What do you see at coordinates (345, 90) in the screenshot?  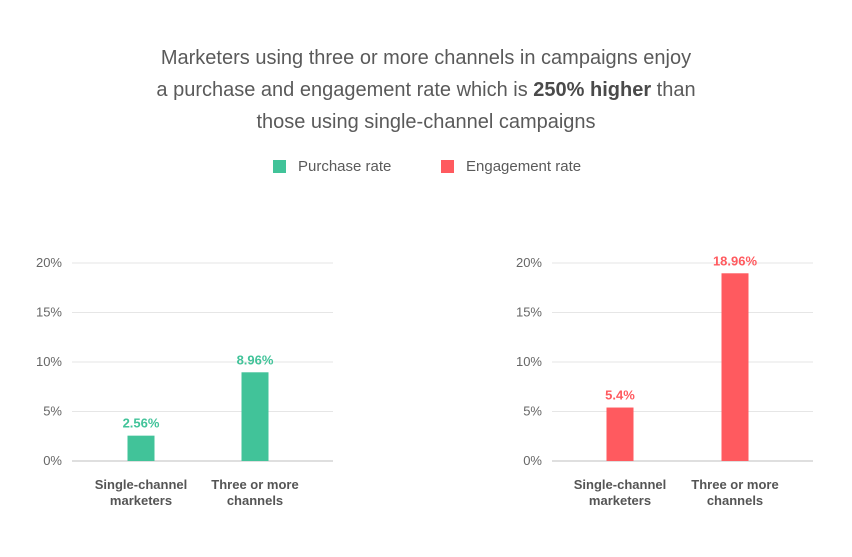 I see `title-line-2-start: a purchase and engagement rate which is` at bounding box center [345, 90].